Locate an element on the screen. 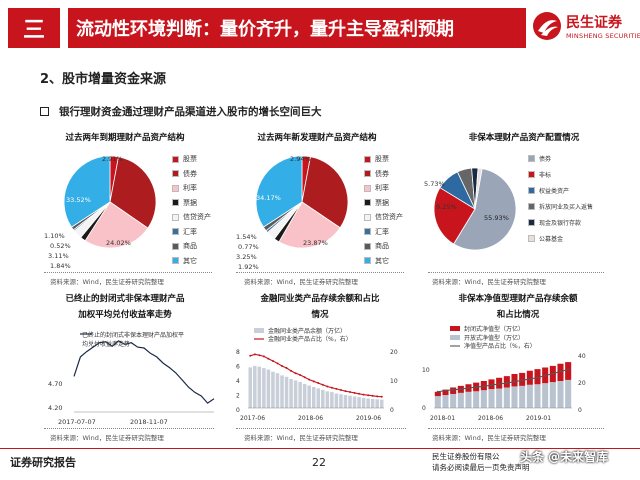  line-xtick-2: 2018-11-07 is located at coordinates (149, 422).